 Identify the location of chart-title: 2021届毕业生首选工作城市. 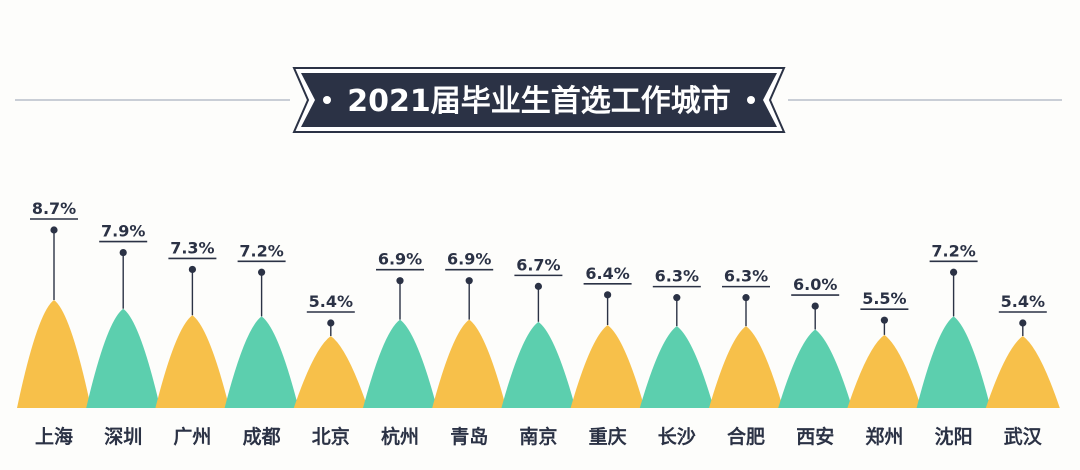
(539, 101).